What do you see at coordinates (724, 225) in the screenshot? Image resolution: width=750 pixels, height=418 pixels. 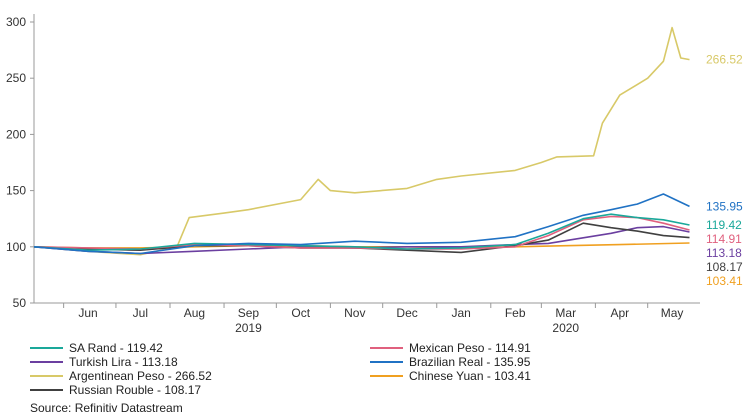 I see `end-value-label: 119.42` at bounding box center [724, 225].